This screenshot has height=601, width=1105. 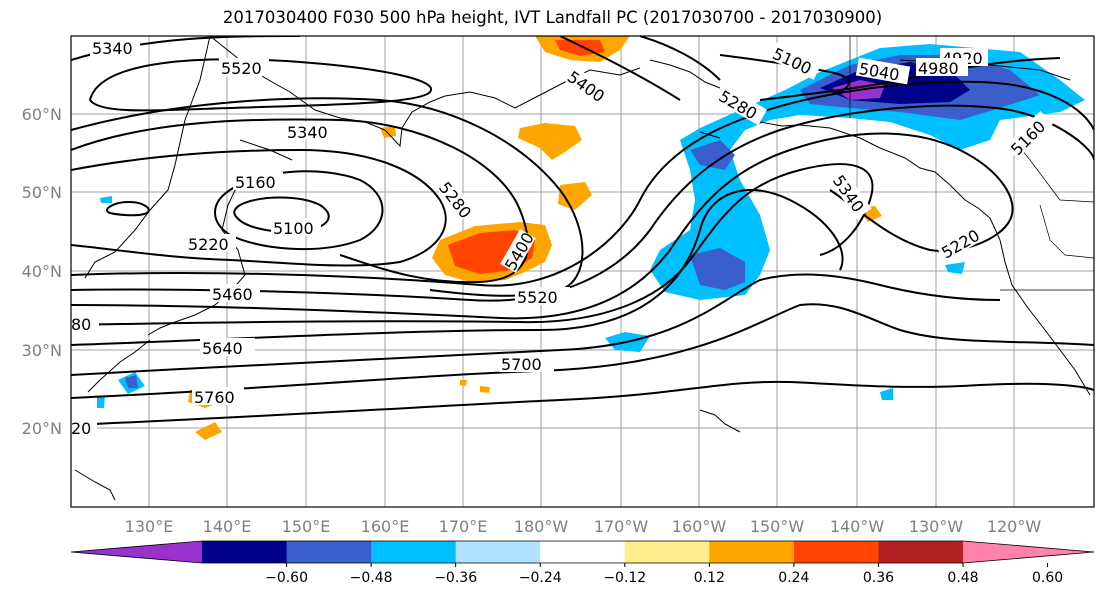 I want to click on lon-label: 180°W, so click(x=541, y=526).